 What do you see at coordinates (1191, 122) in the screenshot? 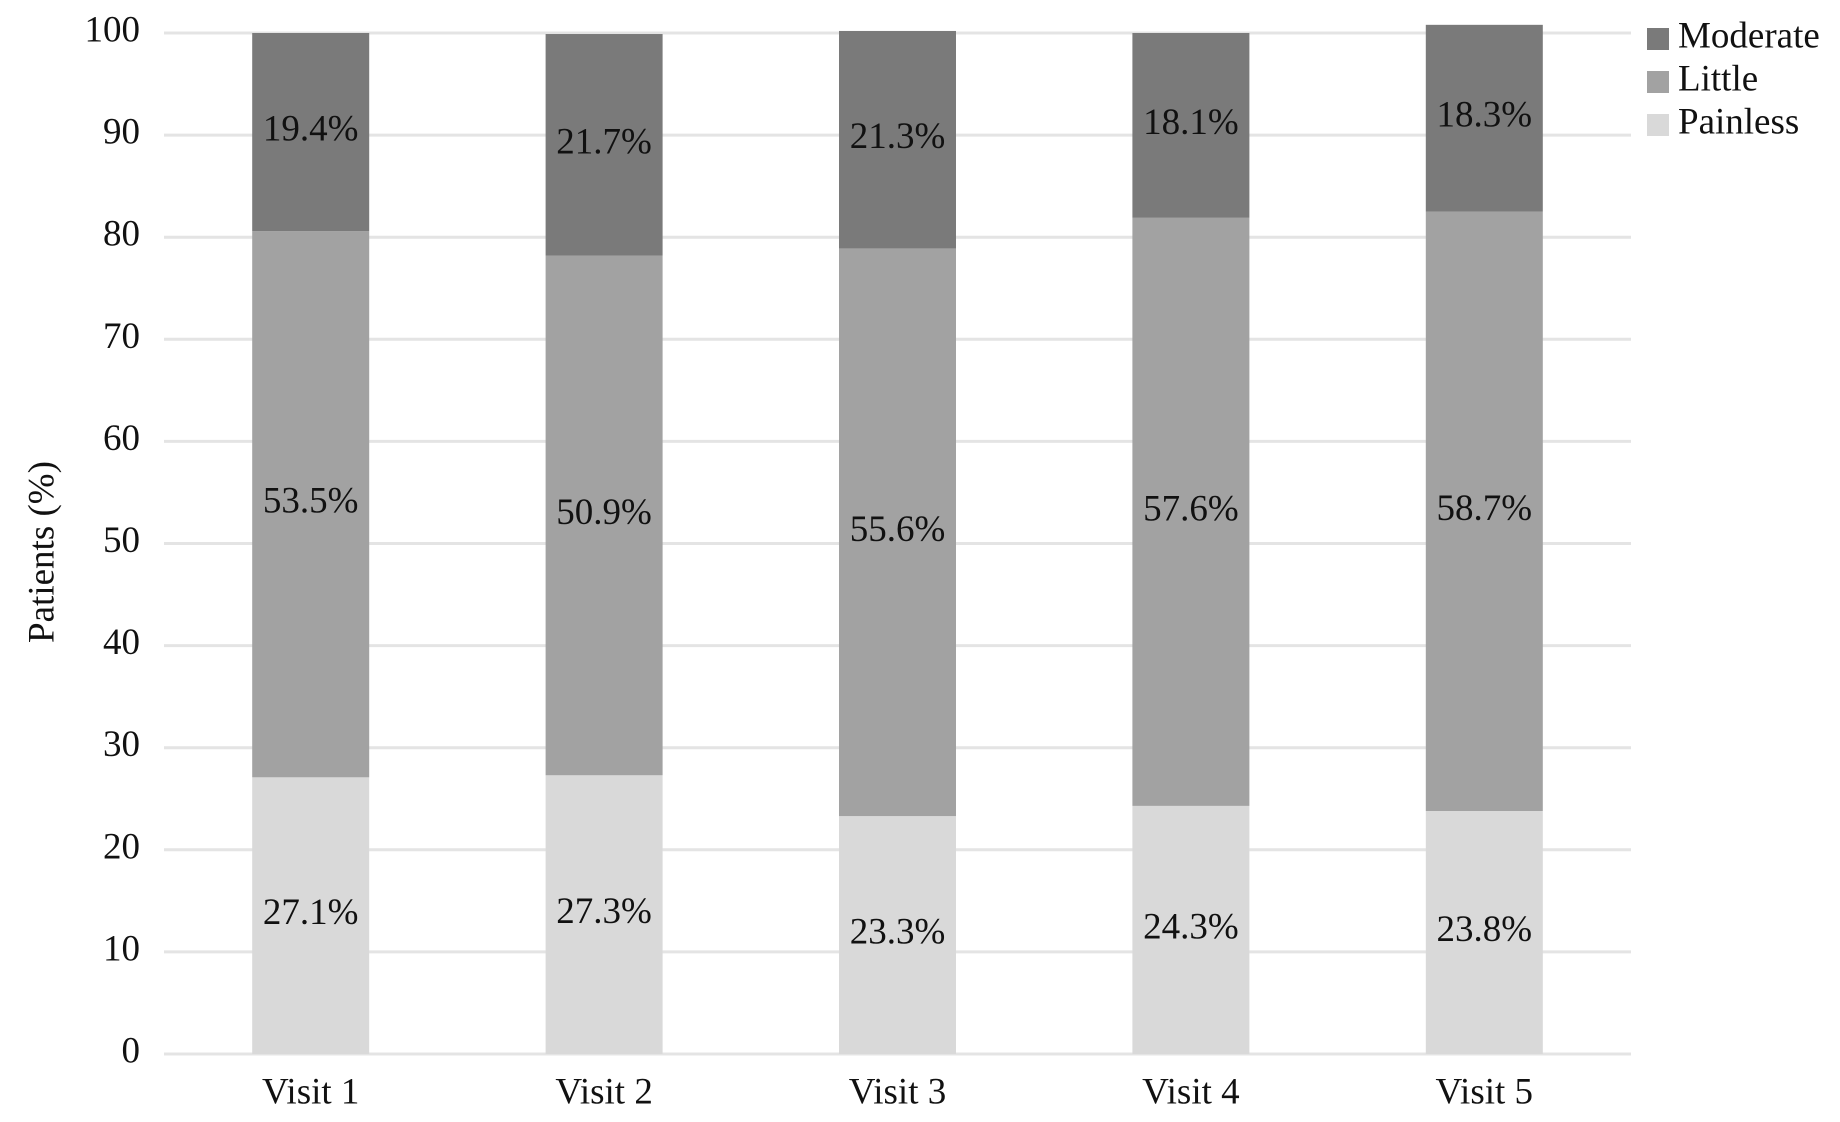
I see `data-label: 18.1%` at bounding box center [1191, 122].